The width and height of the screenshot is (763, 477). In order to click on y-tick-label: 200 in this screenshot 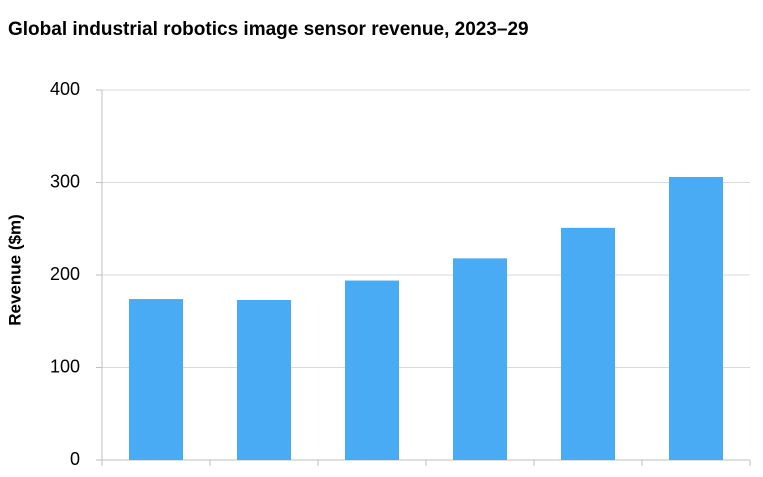, I will do `click(65, 274)`.